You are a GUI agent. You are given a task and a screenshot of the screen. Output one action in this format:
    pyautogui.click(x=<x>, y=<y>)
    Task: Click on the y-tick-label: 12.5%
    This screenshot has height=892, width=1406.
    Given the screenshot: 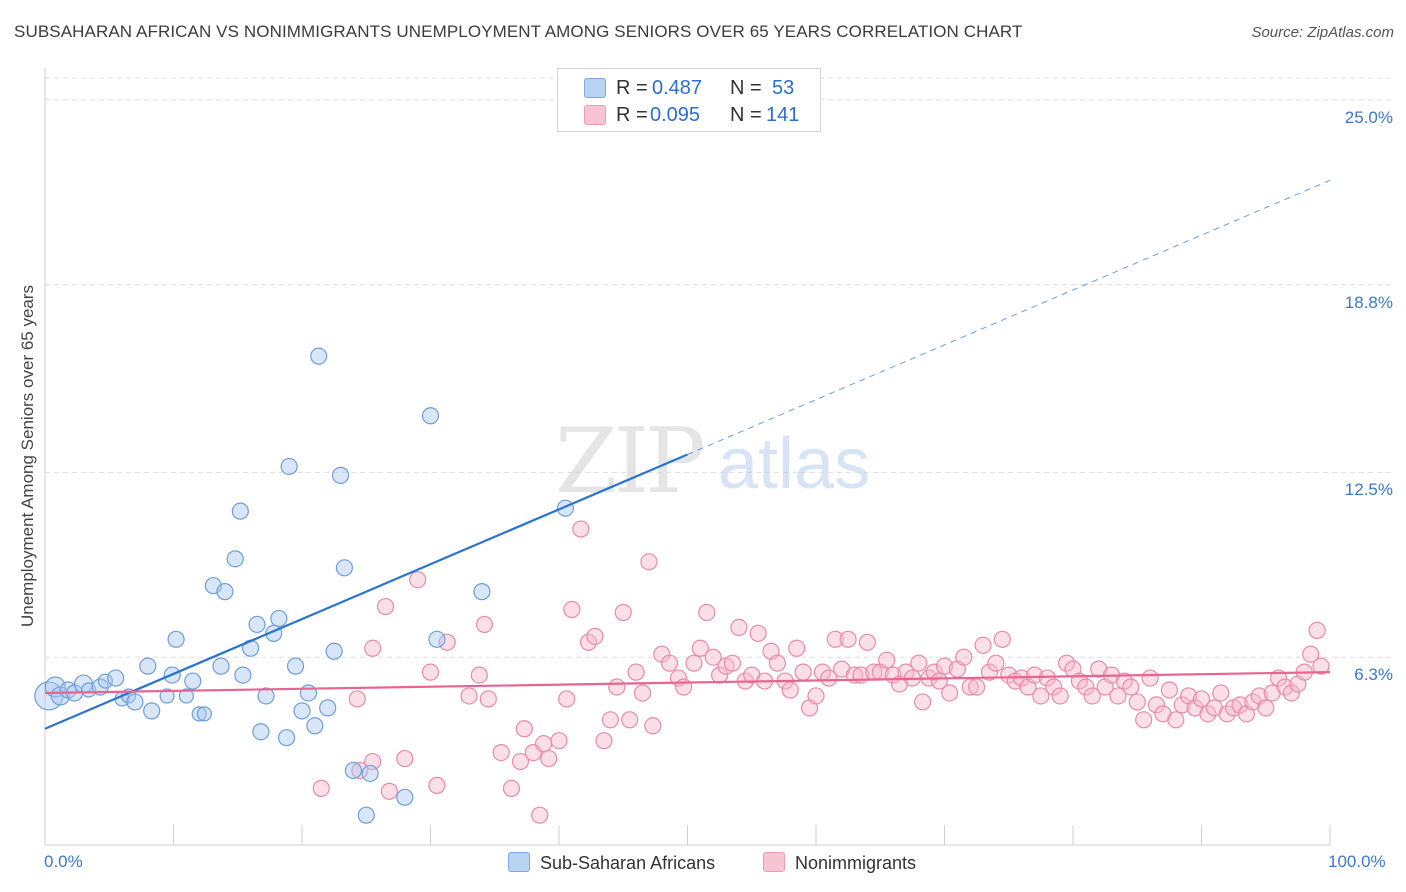 What is the action you would take?
    pyautogui.click(x=1368, y=490)
    